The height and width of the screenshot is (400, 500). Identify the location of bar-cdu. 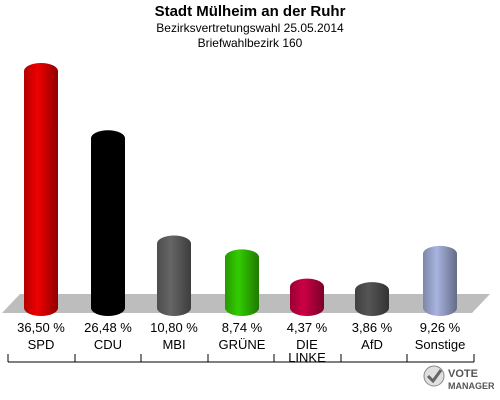
(108, 223).